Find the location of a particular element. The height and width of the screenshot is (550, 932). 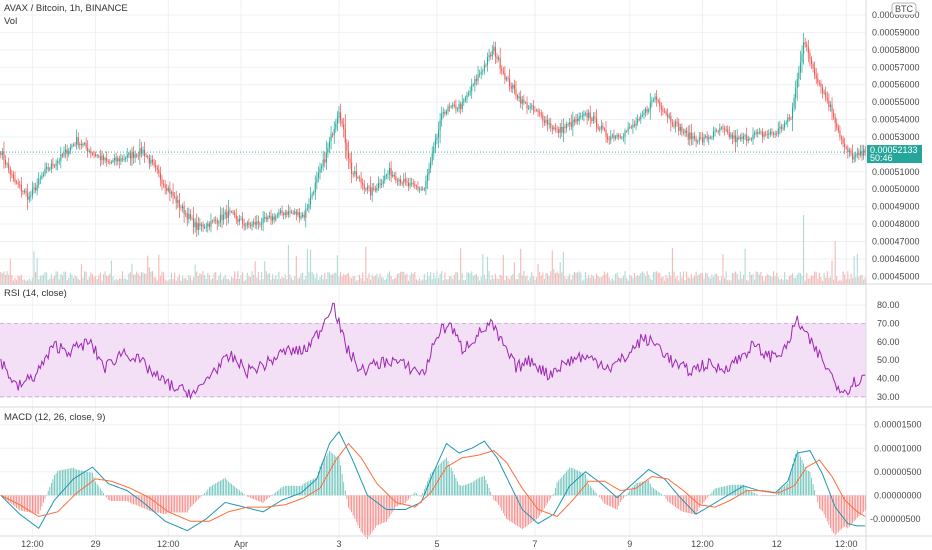

price-tick-label: 0.00059000 is located at coordinates (896, 32).